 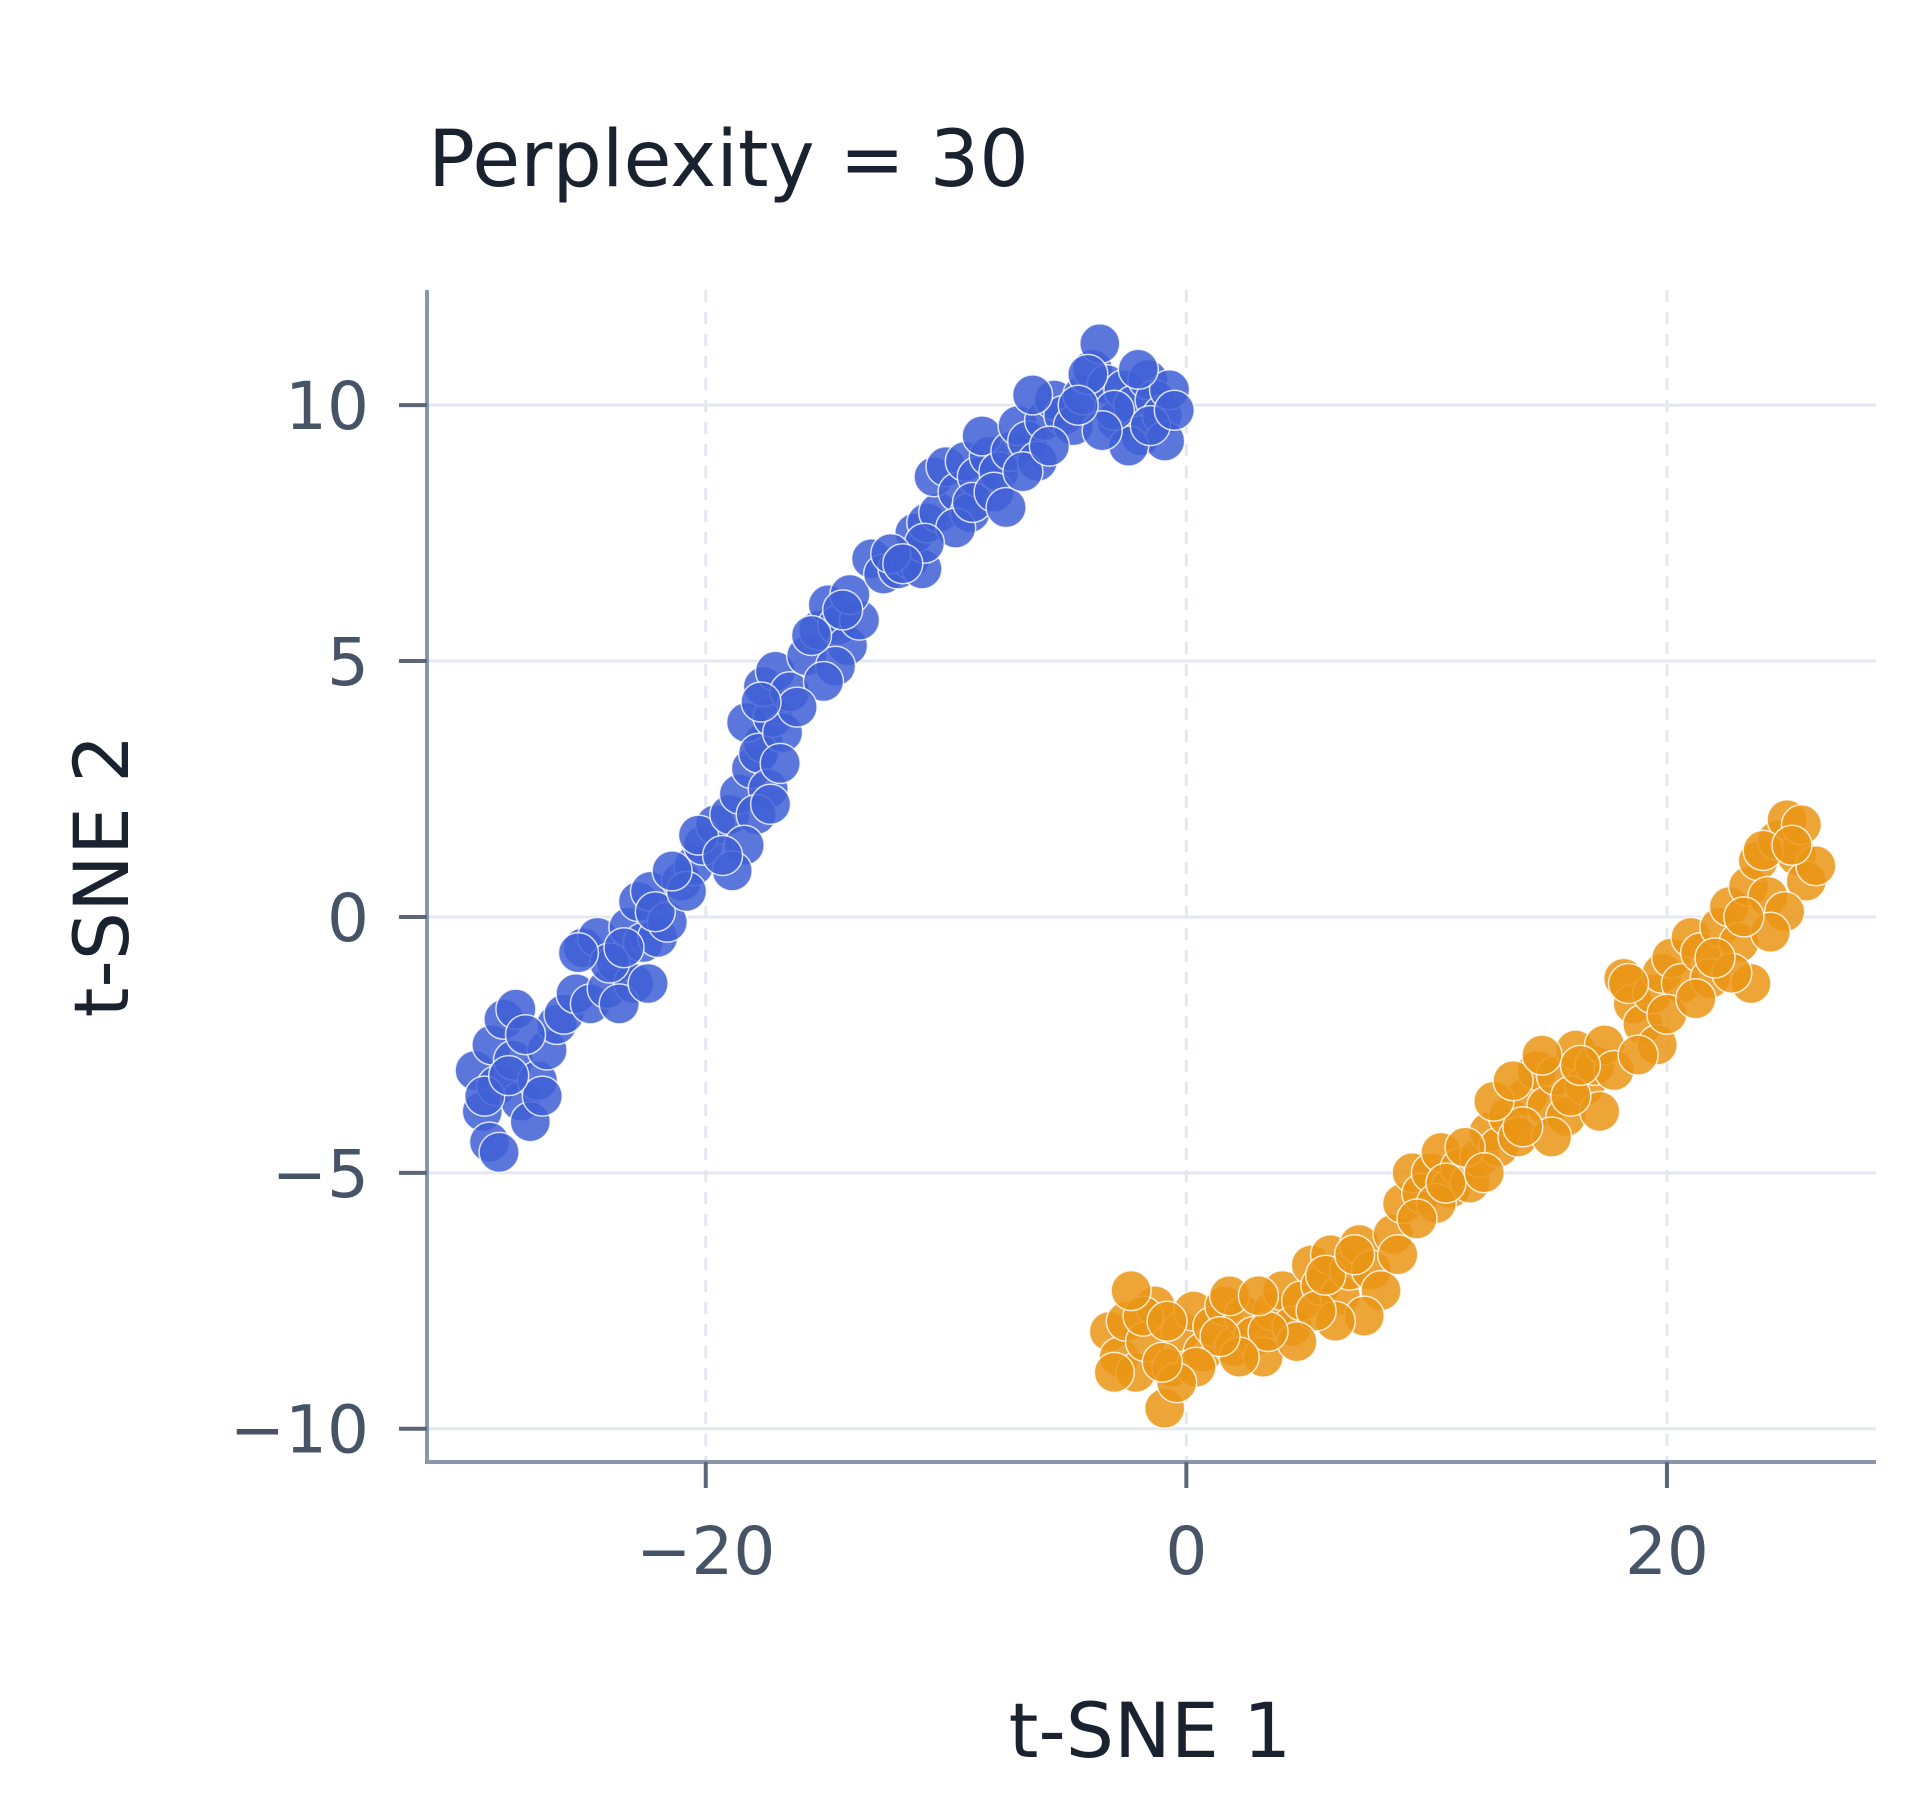 I want to click on y-tick-label: 10, so click(x=327, y=406).